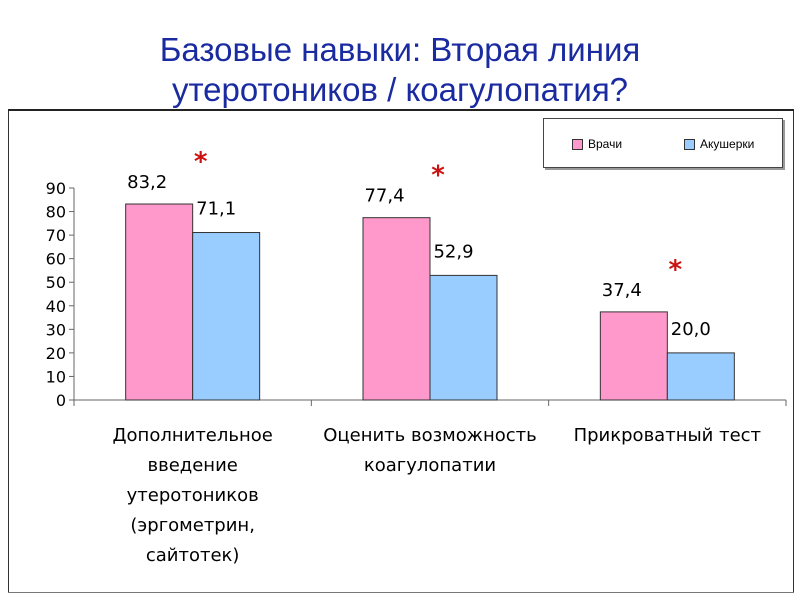 This screenshot has height=600, width=800. I want to click on x-category-label-line: утеротоников, so click(192, 495).